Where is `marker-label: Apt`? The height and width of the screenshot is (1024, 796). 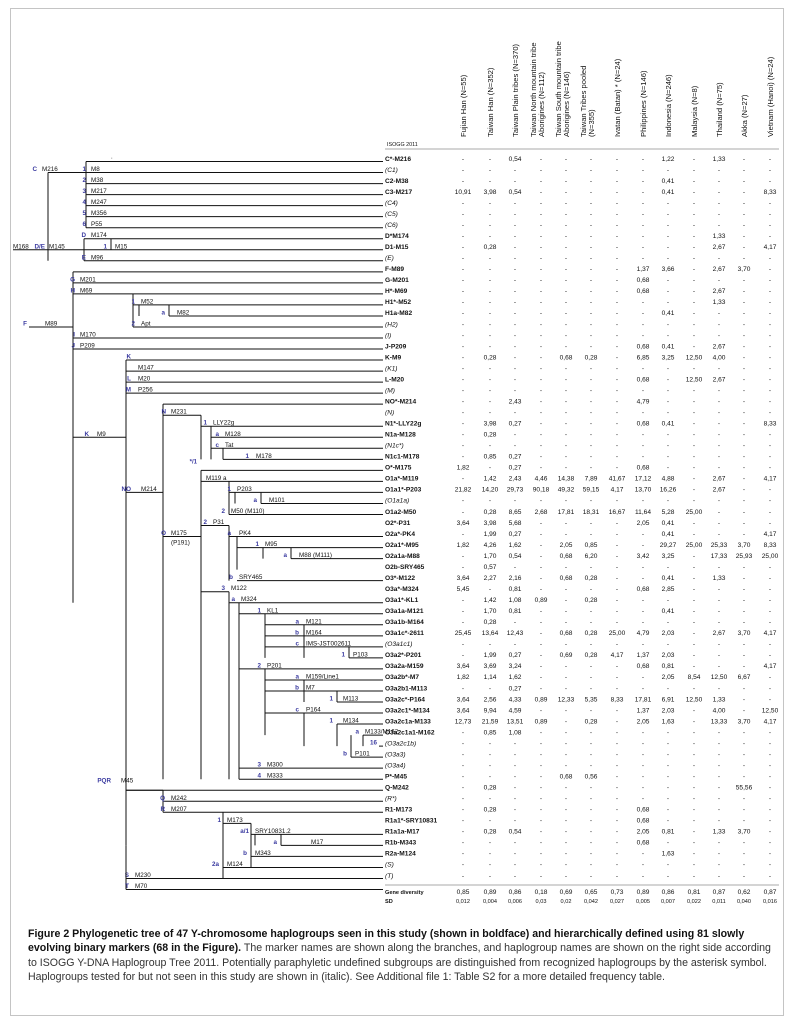 marker-label: Apt is located at coordinates (146, 323).